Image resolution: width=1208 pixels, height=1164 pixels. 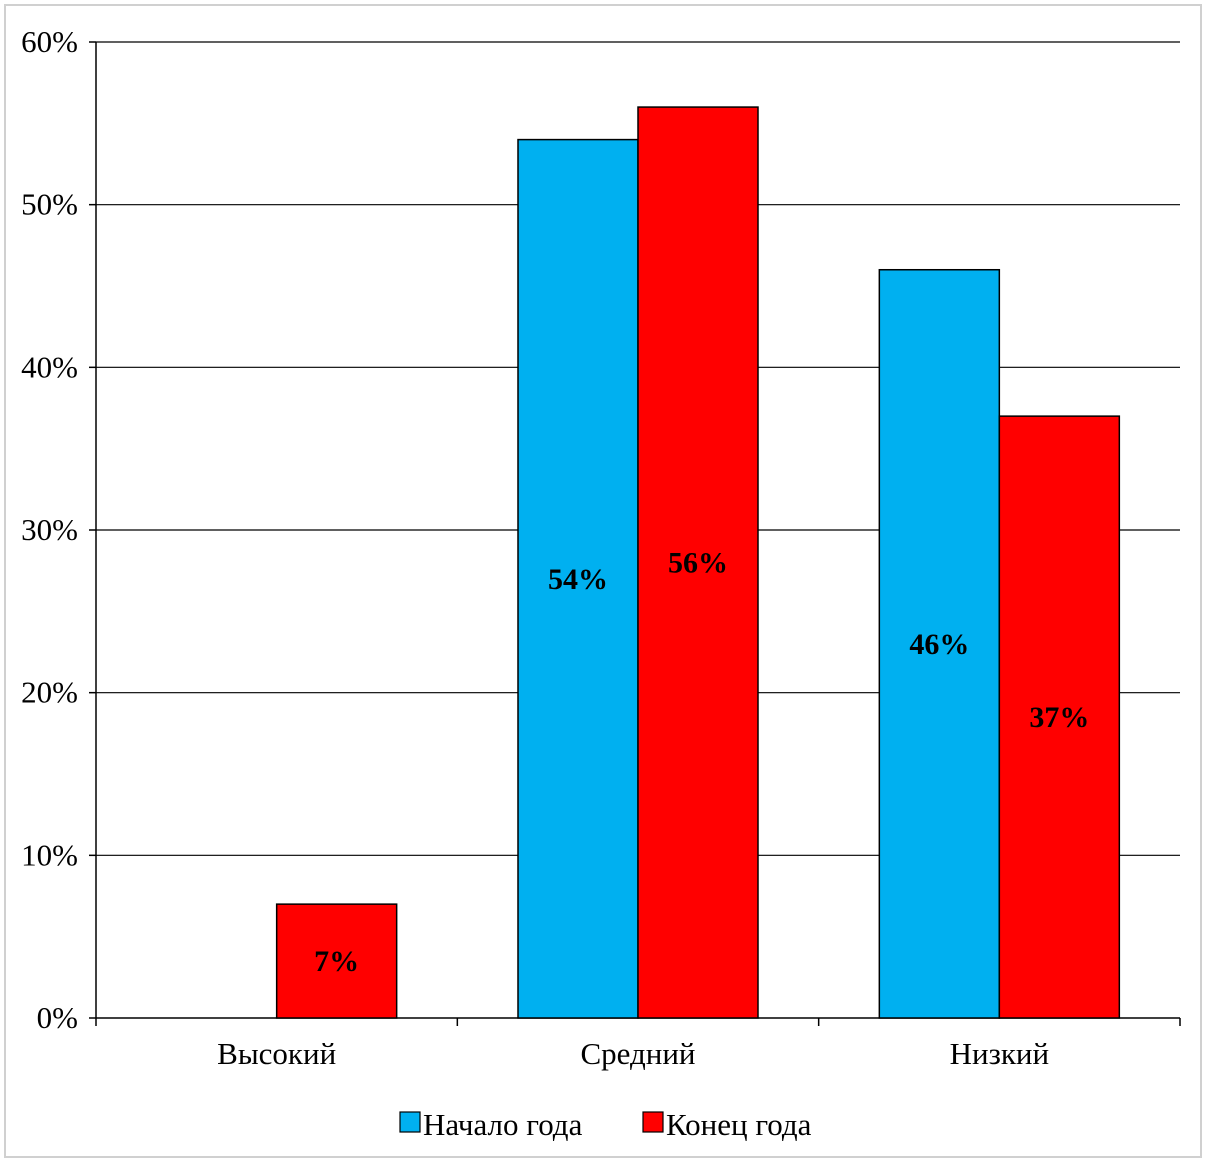 I want to click on x-tick-label: Низкий, so click(x=999, y=1053).